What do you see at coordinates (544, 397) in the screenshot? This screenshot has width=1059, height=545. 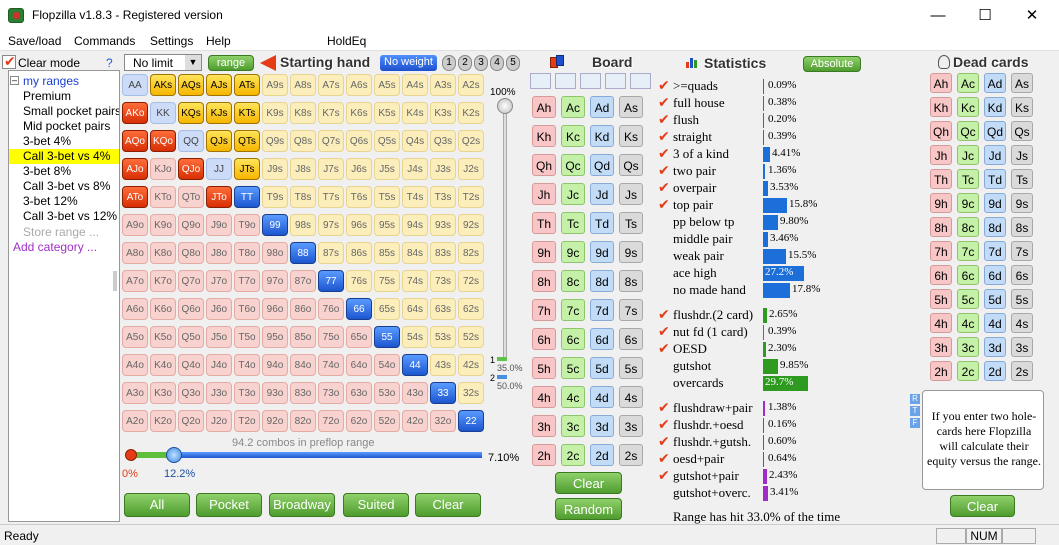 I see `board-card-4h: 4h` at bounding box center [544, 397].